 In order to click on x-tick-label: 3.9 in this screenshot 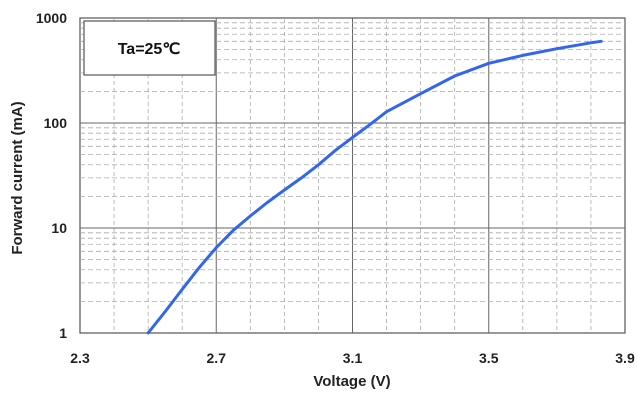, I will do `click(625, 358)`.